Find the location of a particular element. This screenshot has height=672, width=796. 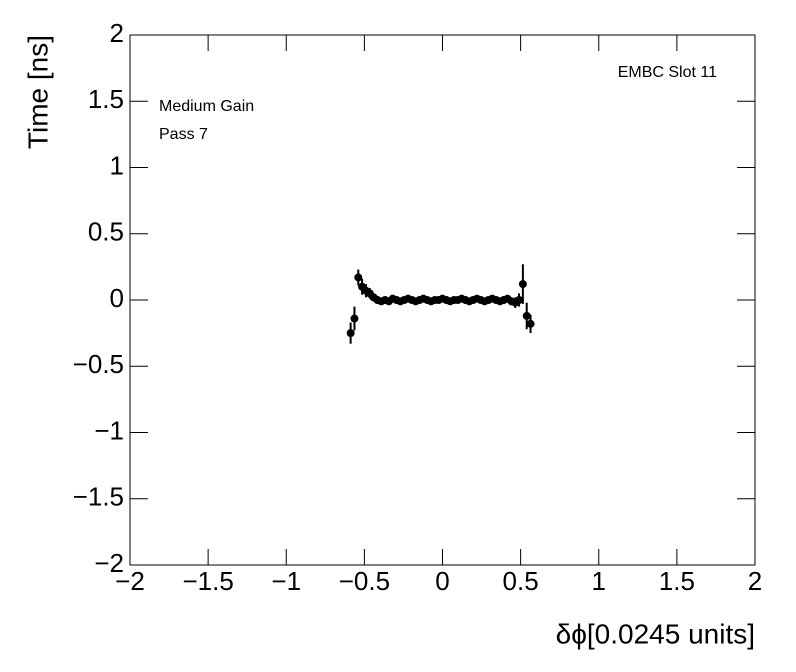

y-tick-label: −1.5 is located at coordinates (98, 497).